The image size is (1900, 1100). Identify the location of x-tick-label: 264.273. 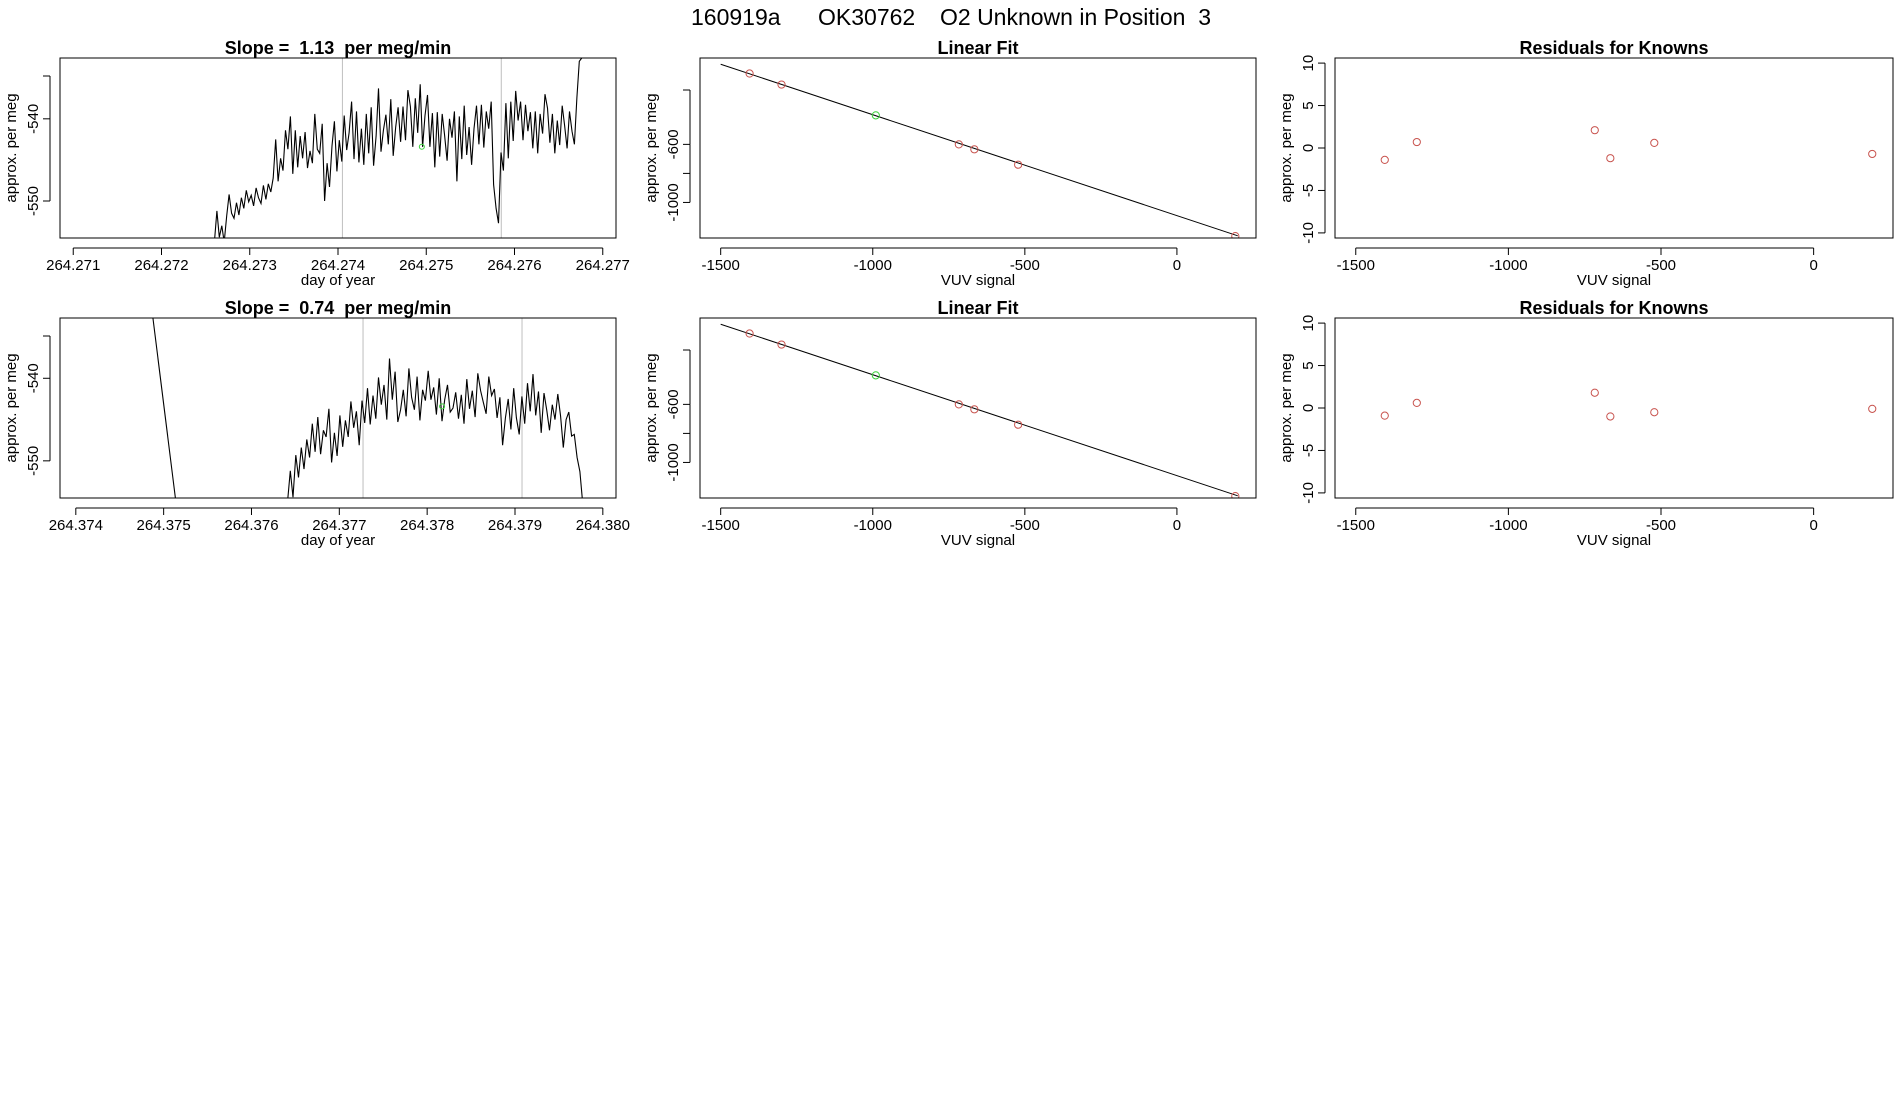
(250, 265).